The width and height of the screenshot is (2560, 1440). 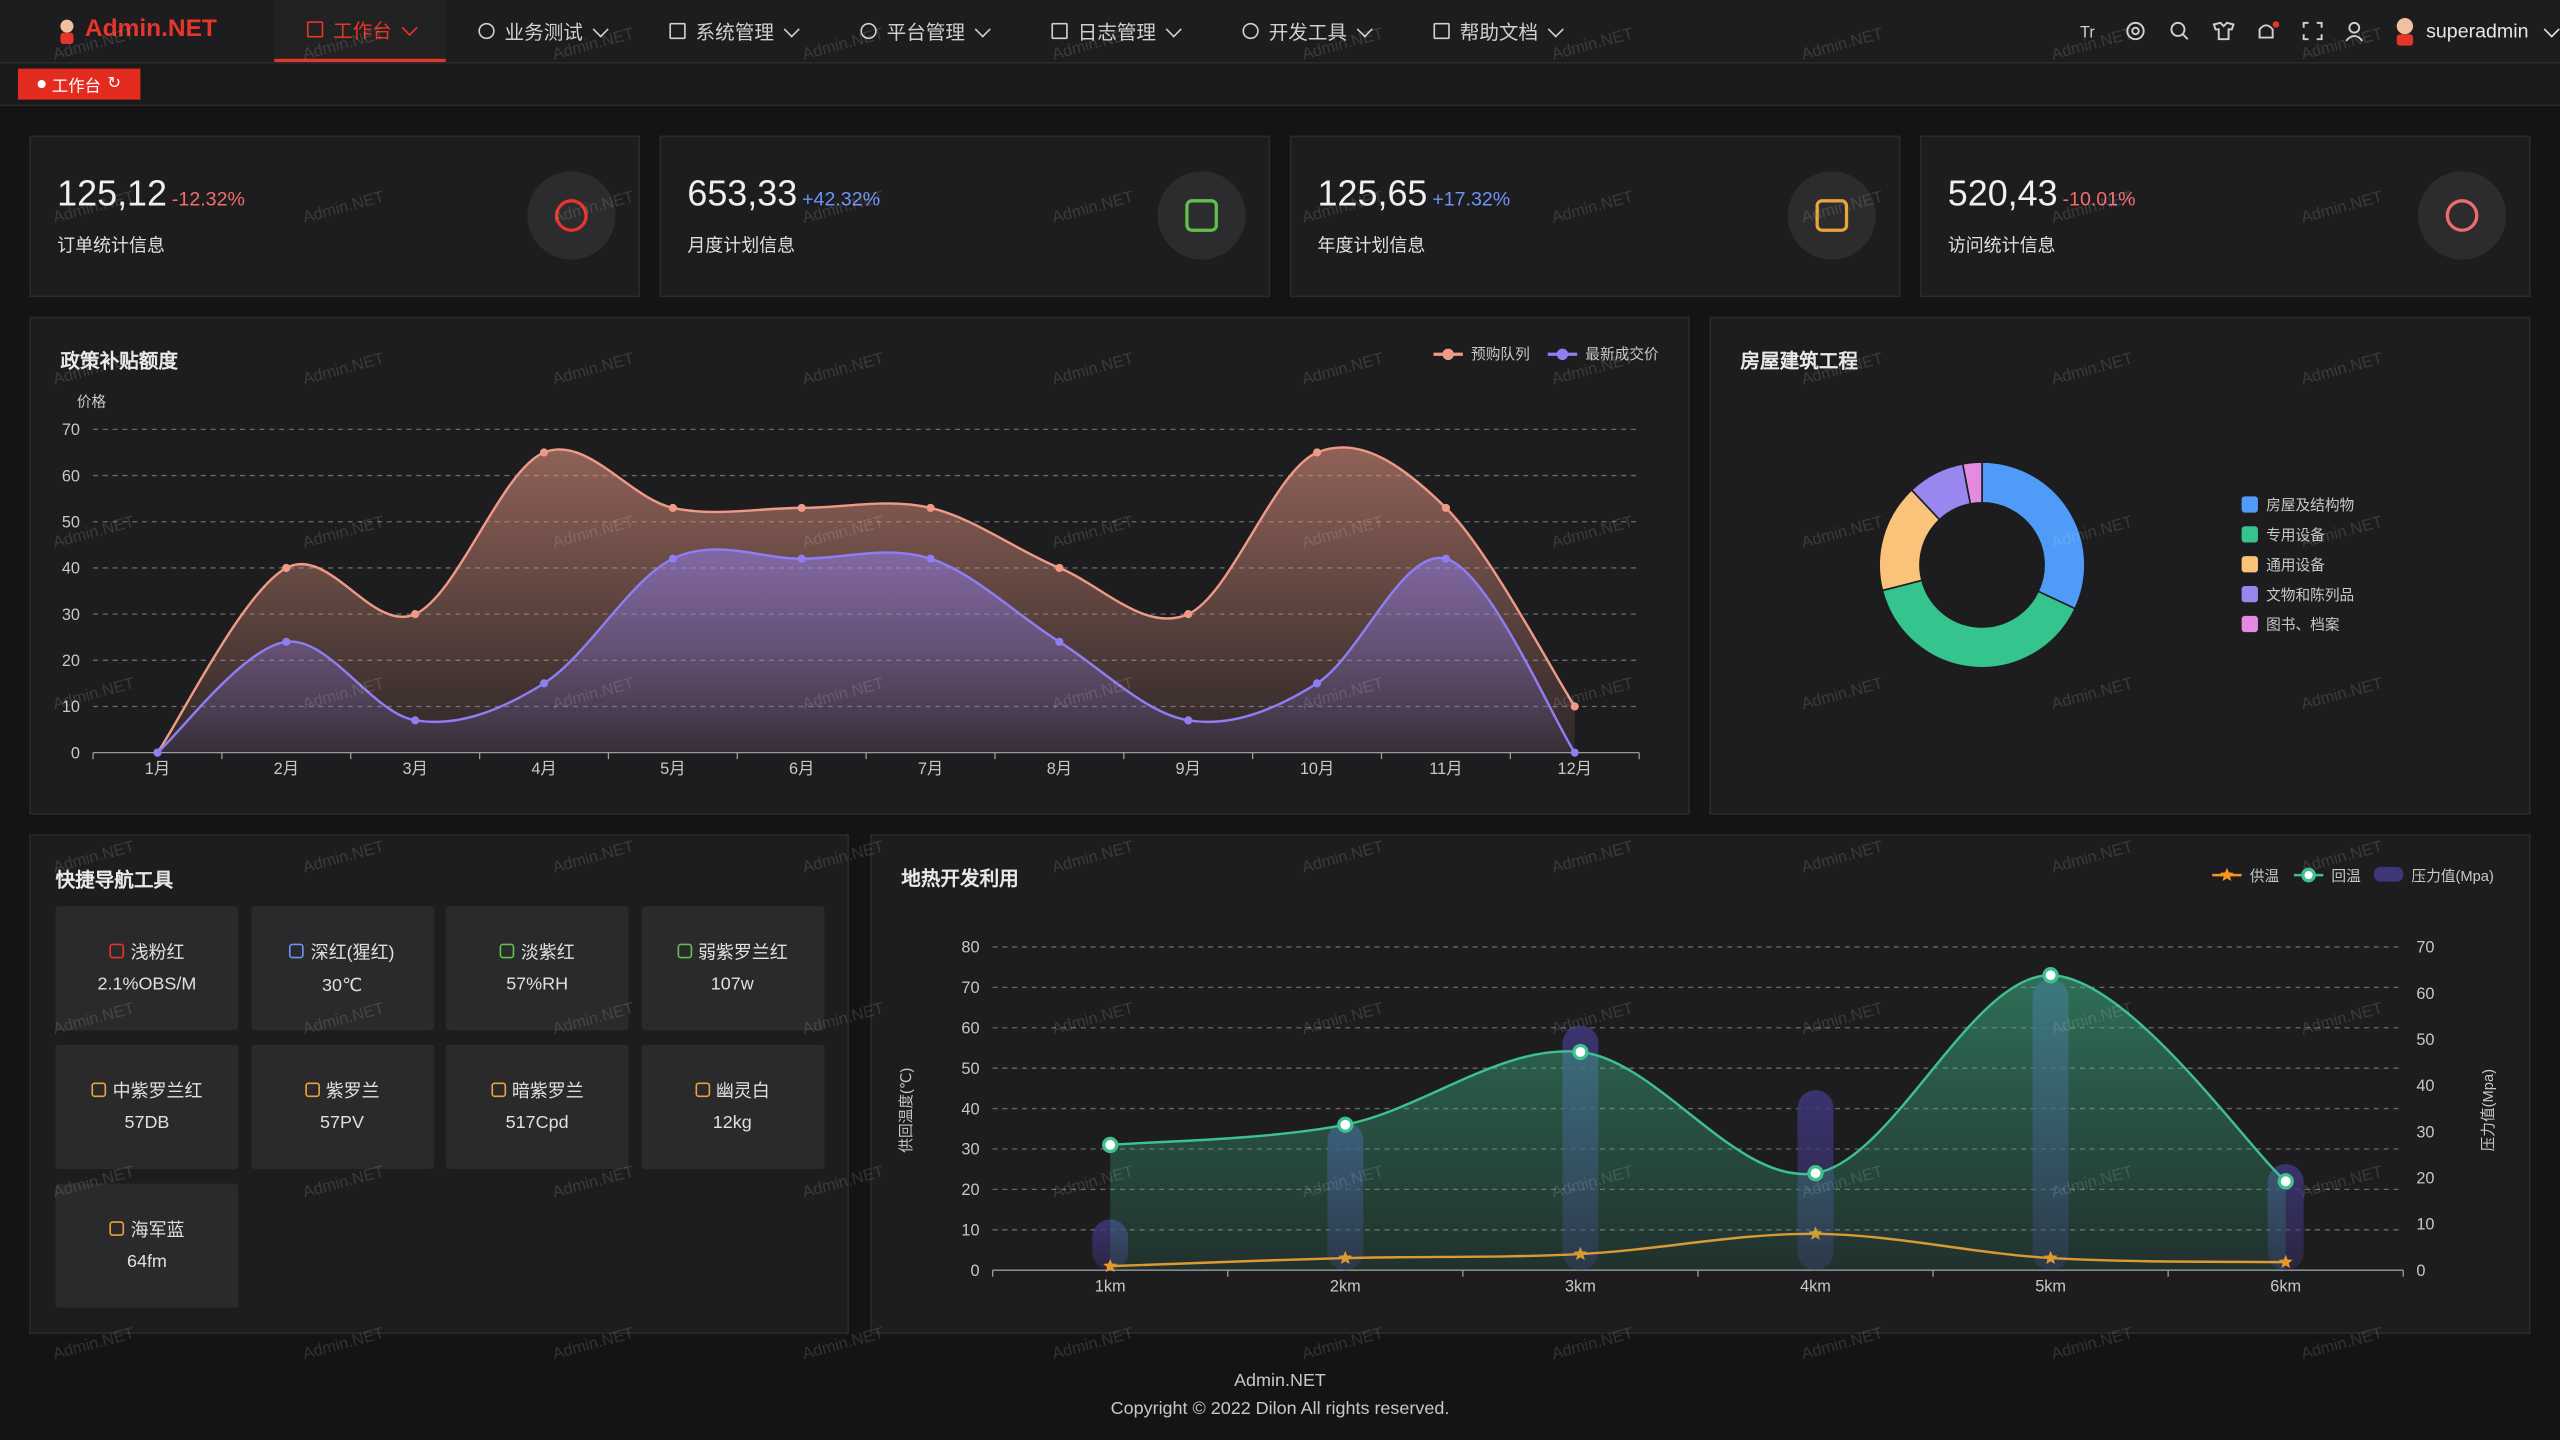 What do you see at coordinates (1280, 85) in the screenshot?
I see `tag-bar: 工作台 ↻` at bounding box center [1280, 85].